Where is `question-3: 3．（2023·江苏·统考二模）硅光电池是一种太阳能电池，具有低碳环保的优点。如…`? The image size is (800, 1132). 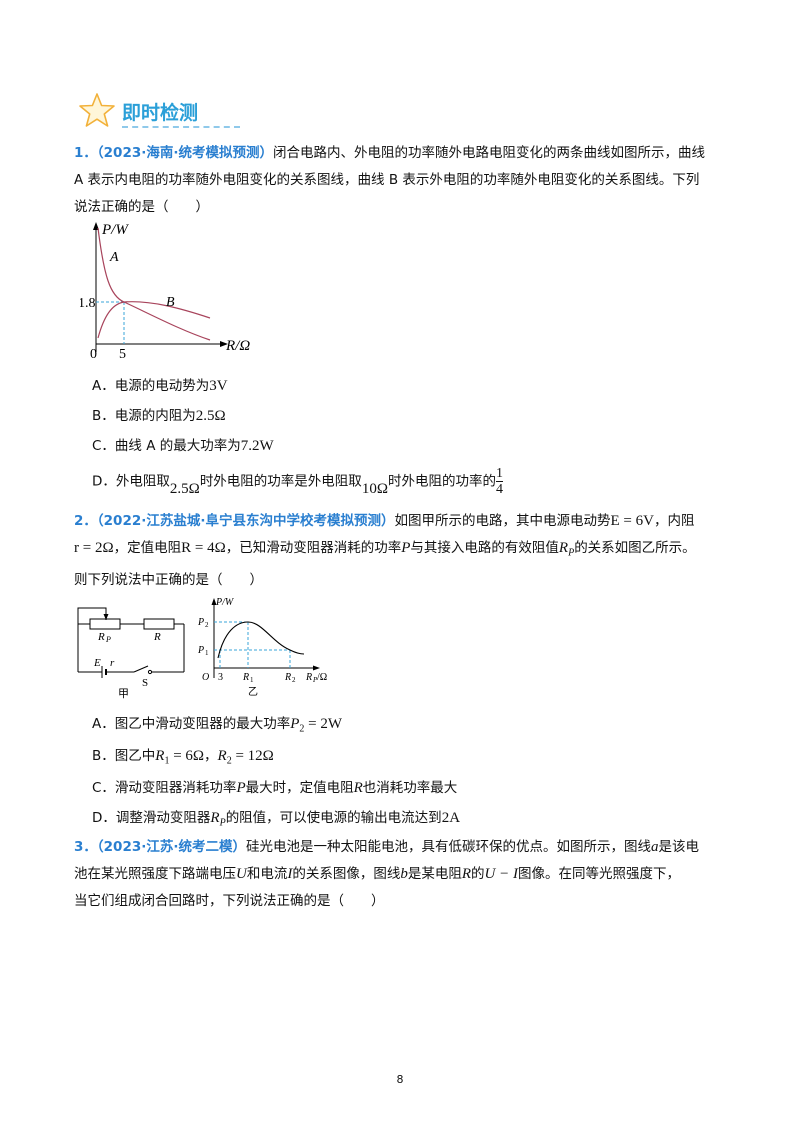
question-3: 3．（2023·江苏·统考二模）硅光电池是一种太阳能电池，具有低碳环保的优点。如… is located at coordinates (399, 874).